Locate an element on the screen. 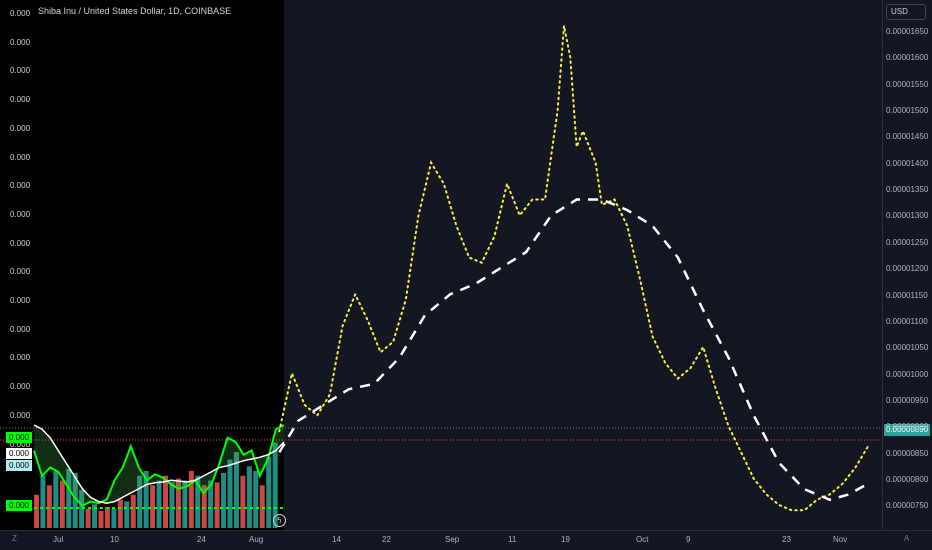 The width and height of the screenshot is (932, 550). price-tick-label: 0.00001200 is located at coordinates (907, 269).